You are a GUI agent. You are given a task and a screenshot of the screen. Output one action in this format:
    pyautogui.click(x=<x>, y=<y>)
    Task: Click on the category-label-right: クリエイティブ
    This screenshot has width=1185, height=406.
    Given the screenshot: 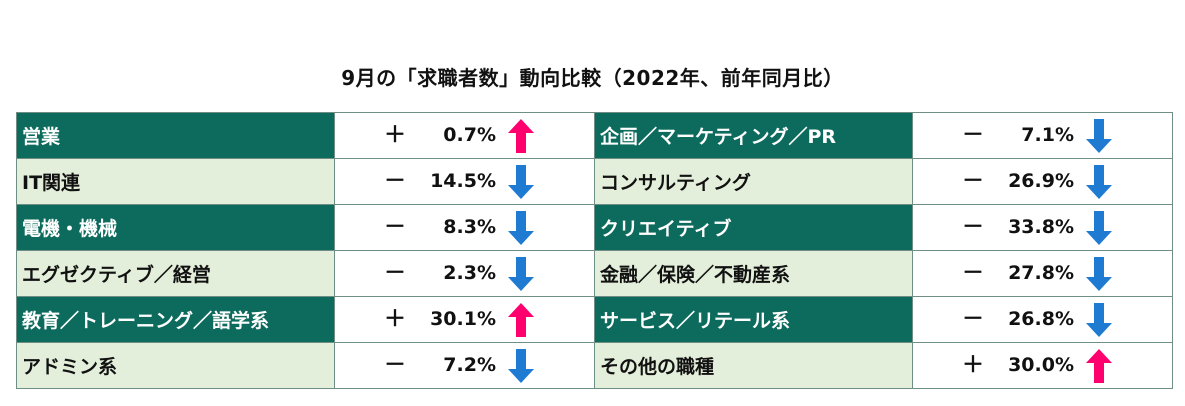 What is the action you would take?
    pyautogui.click(x=753, y=227)
    